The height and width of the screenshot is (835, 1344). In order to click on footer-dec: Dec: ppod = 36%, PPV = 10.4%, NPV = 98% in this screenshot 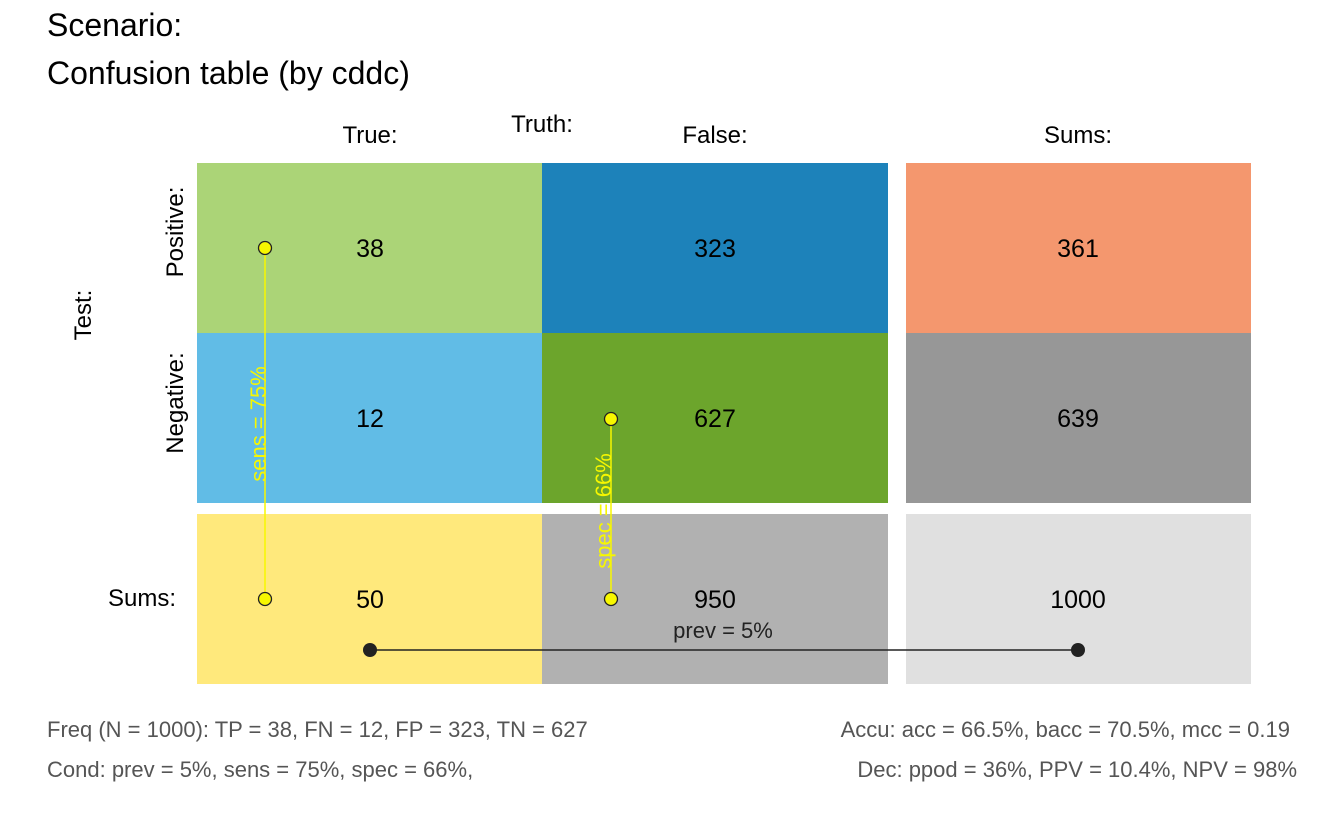, I will do `click(1077, 769)`.